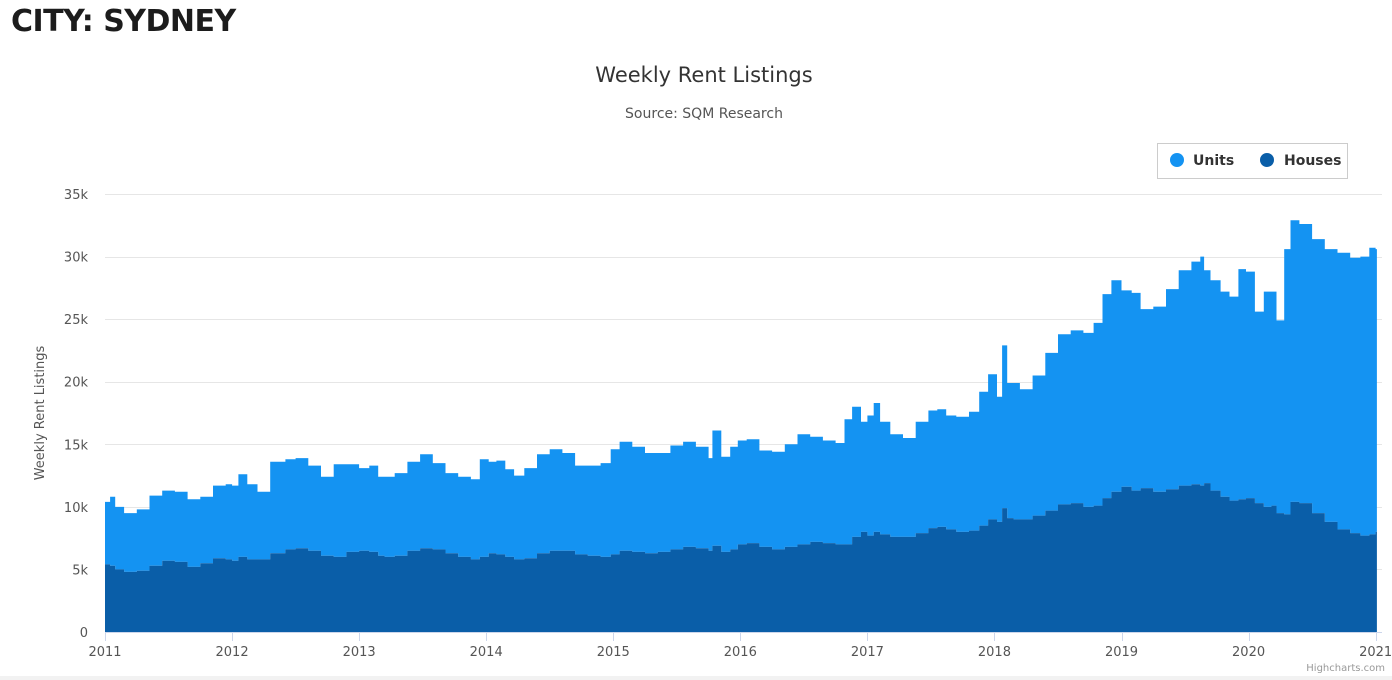 The width and height of the screenshot is (1392, 680). I want to click on chart-credits: Highcharts.com, so click(1345, 668).